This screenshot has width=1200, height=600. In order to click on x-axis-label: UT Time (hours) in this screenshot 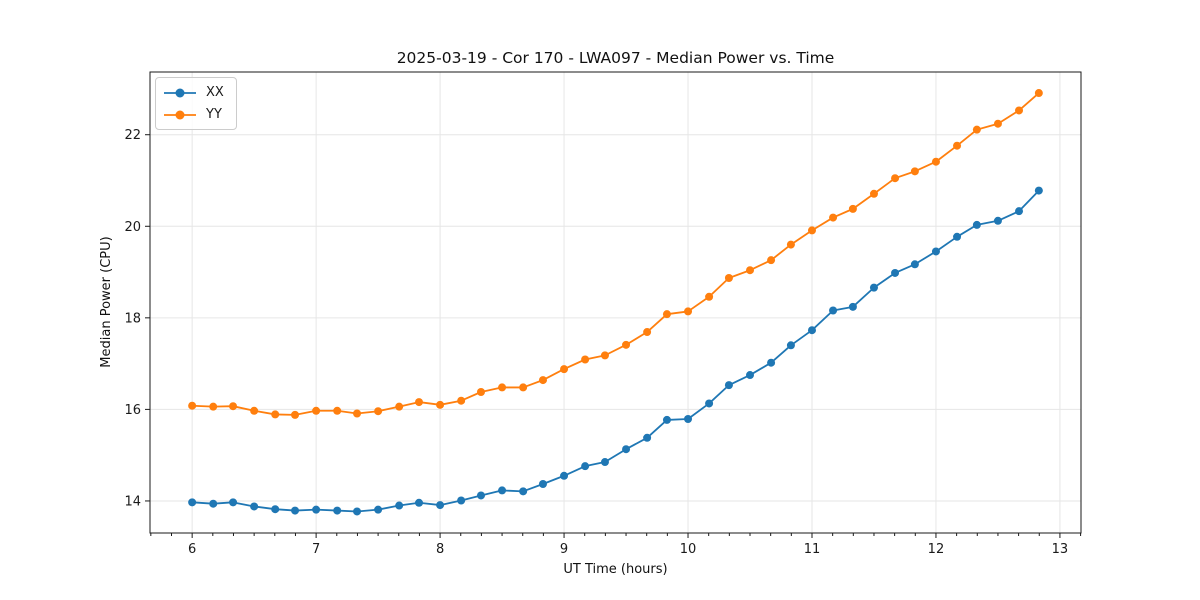, I will do `click(615, 569)`.